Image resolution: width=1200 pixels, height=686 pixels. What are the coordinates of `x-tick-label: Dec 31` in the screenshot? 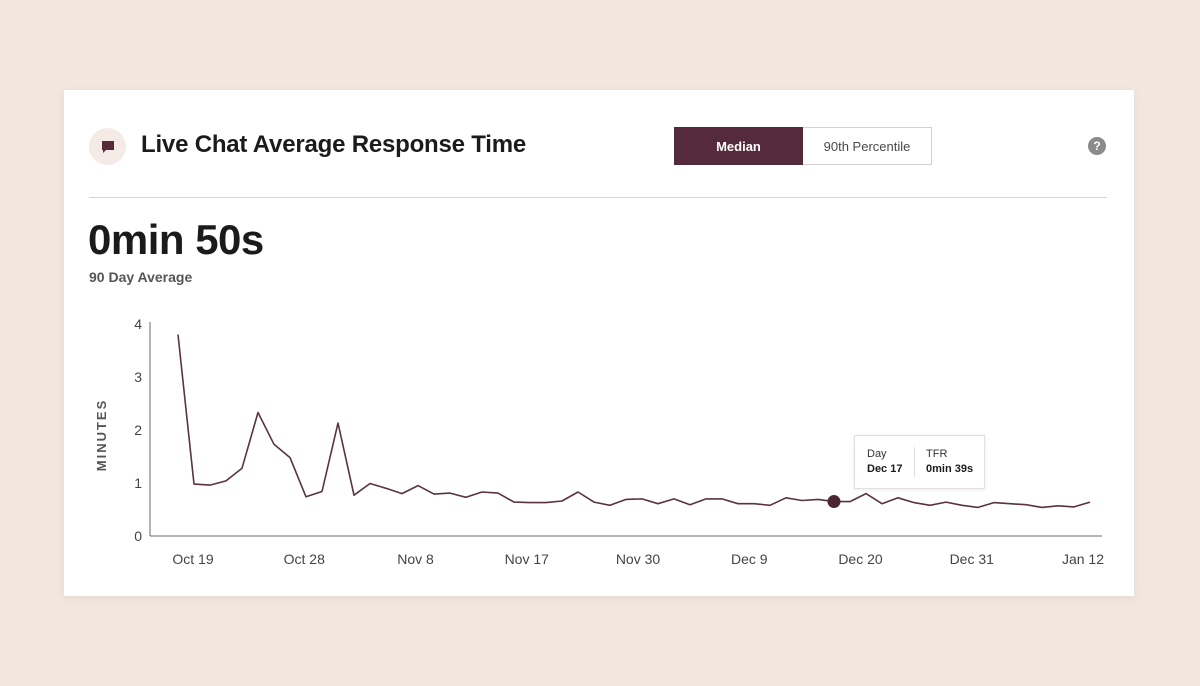 It's located at (972, 559).